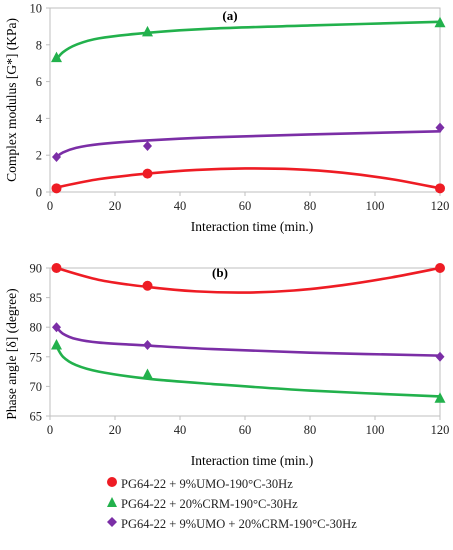 This screenshot has width=453, height=550. I want to click on y-tick-label: 65, so click(36, 417).